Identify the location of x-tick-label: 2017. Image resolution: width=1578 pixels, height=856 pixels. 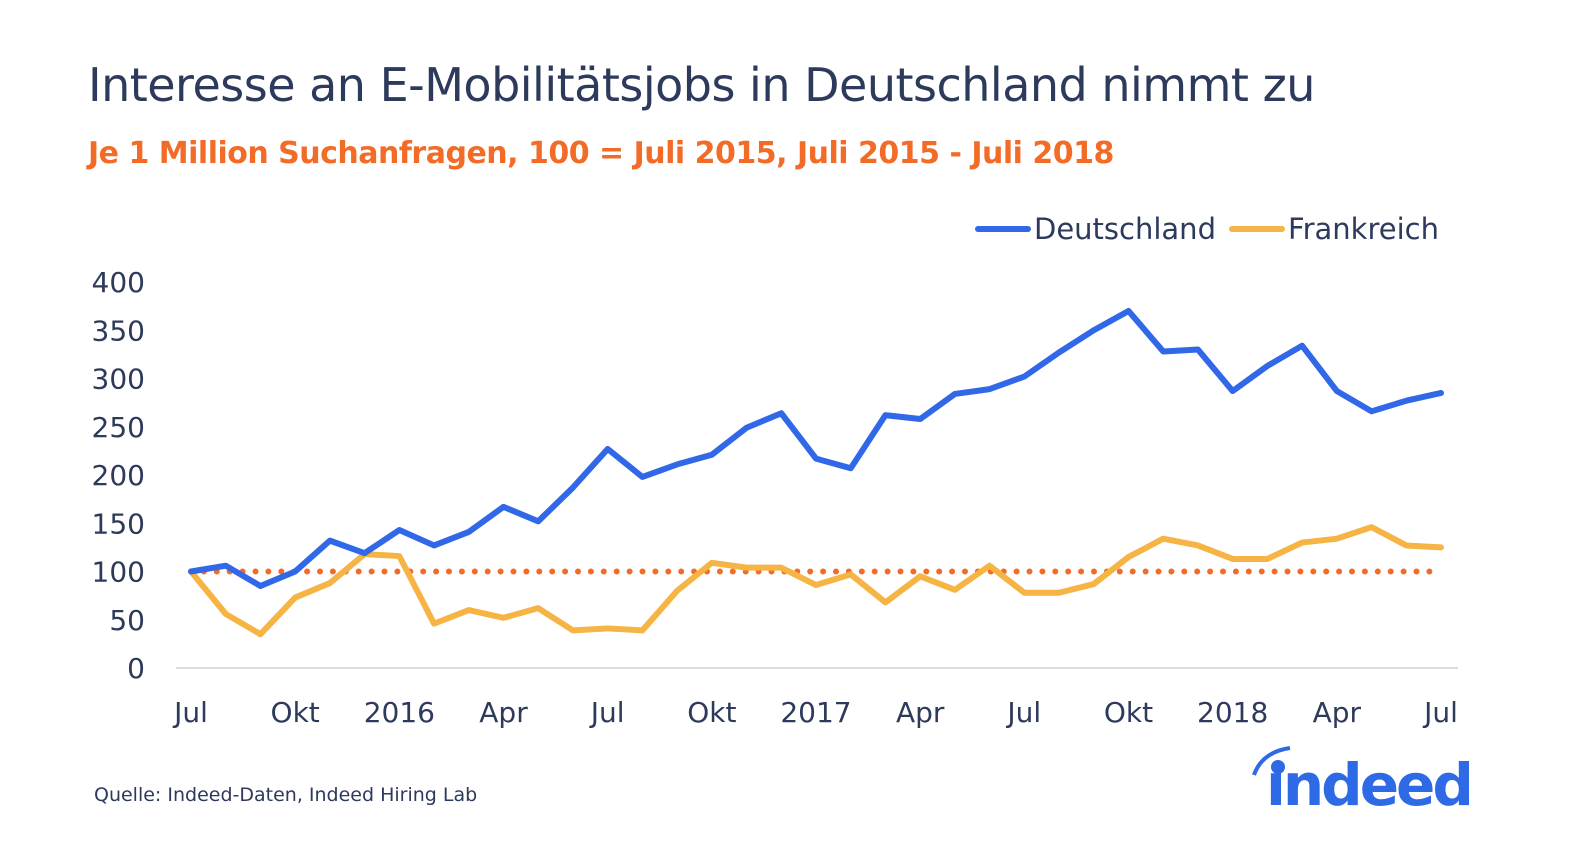
(815, 712).